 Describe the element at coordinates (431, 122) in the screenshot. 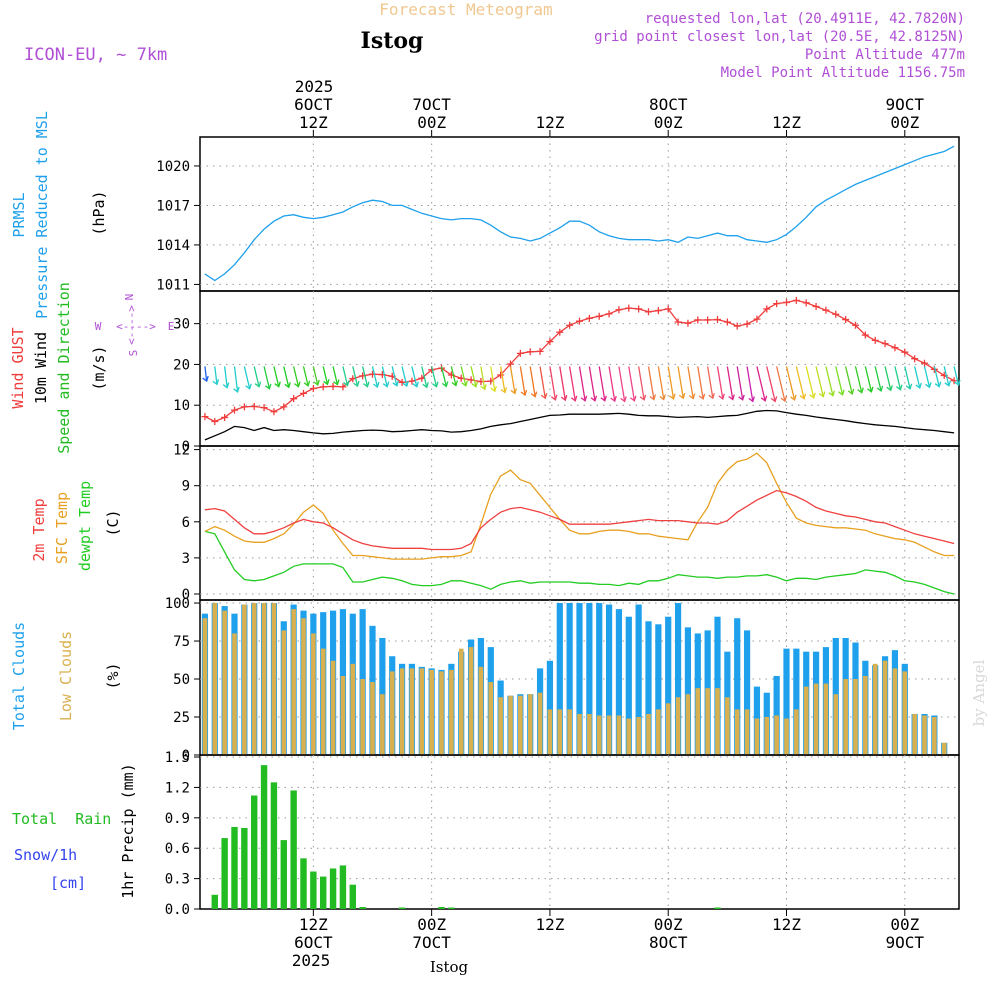

I see `top-hour-label: 00Z` at that location.